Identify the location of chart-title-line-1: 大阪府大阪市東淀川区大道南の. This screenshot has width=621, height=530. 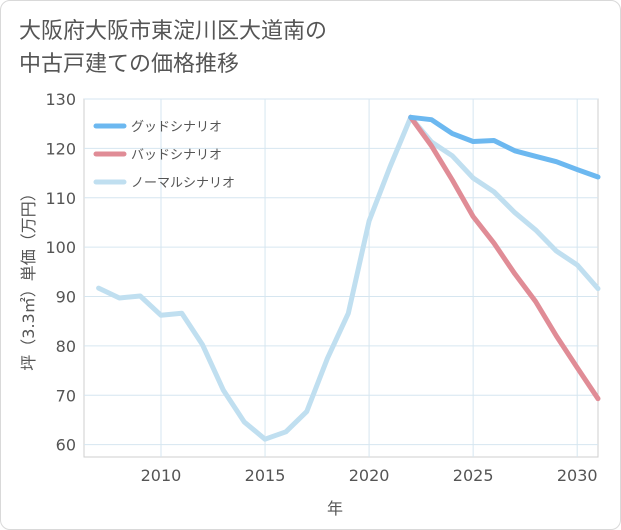
(173, 31).